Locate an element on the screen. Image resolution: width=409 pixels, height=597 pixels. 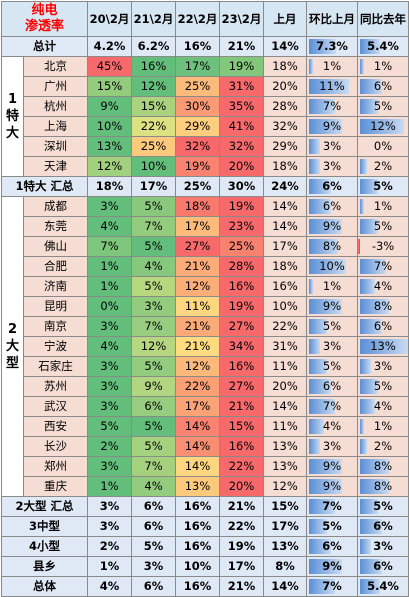
mom-value: 5% is located at coordinates (332, 366).